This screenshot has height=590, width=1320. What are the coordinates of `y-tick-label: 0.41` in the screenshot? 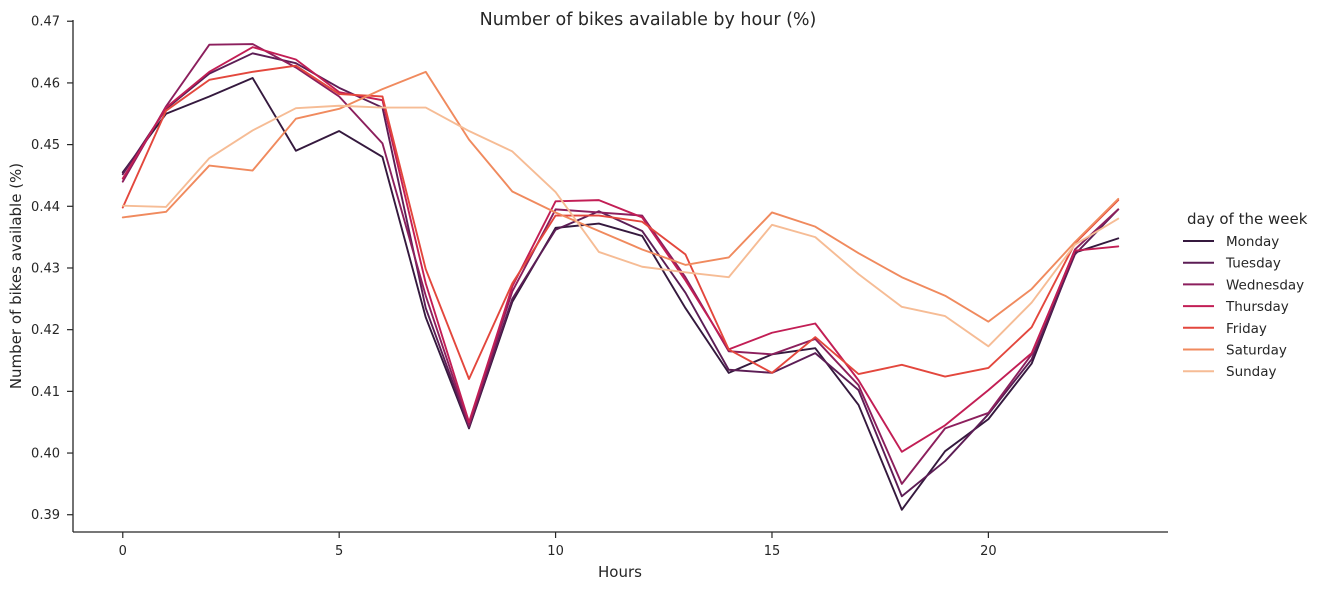 It's located at (45, 392).